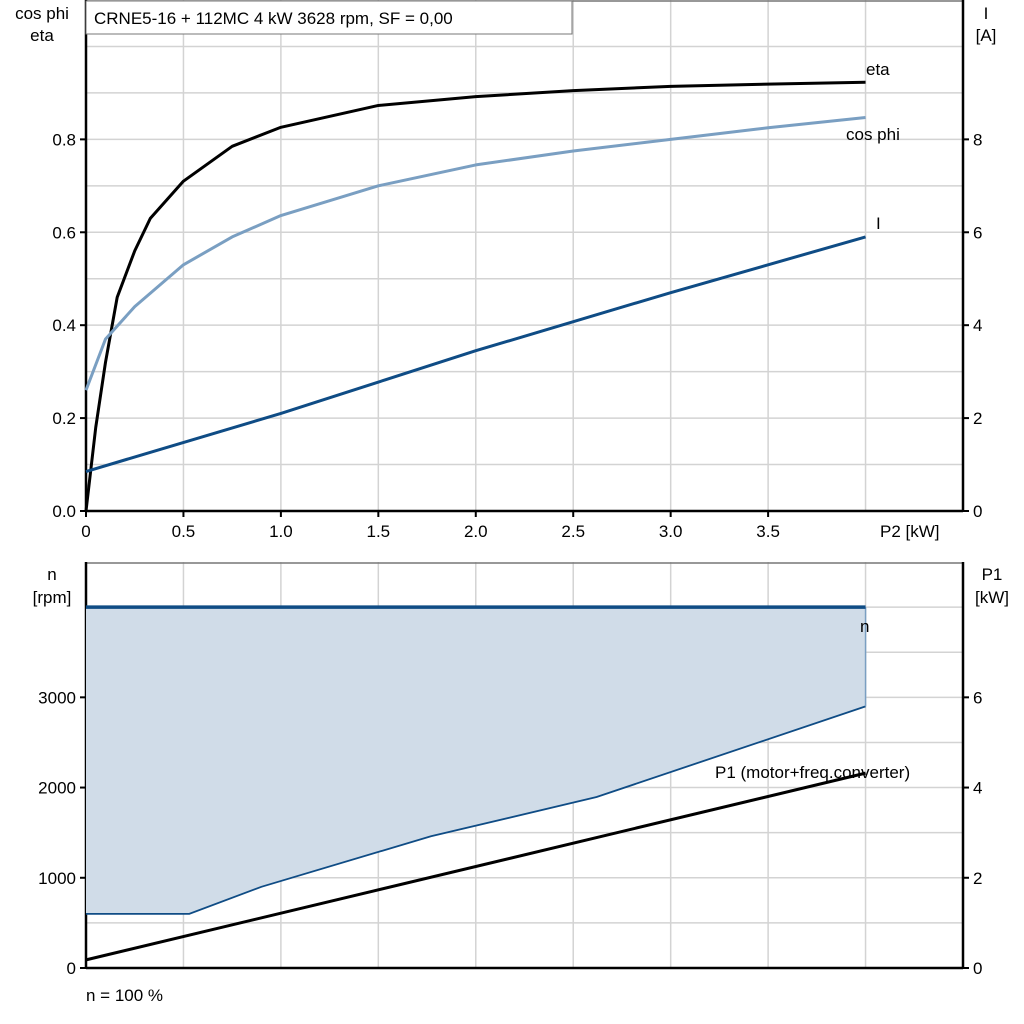  What do you see at coordinates (671, 531) in the screenshot?
I see `x-tick-label: 3.0` at bounding box center [671, 531].